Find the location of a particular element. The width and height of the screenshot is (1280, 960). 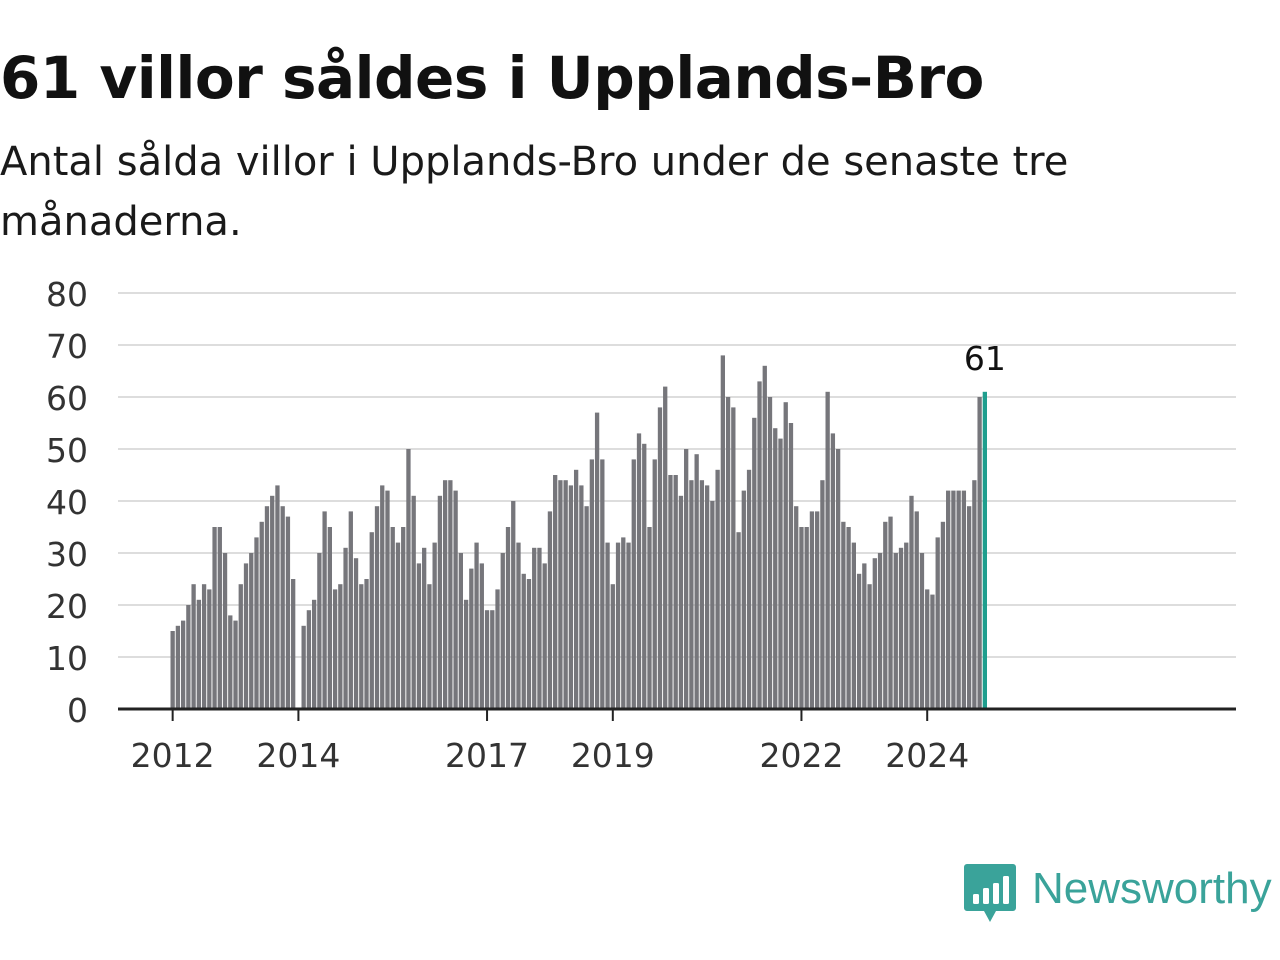

x-tick-label: 2014 is located at coordinates (298, 755).